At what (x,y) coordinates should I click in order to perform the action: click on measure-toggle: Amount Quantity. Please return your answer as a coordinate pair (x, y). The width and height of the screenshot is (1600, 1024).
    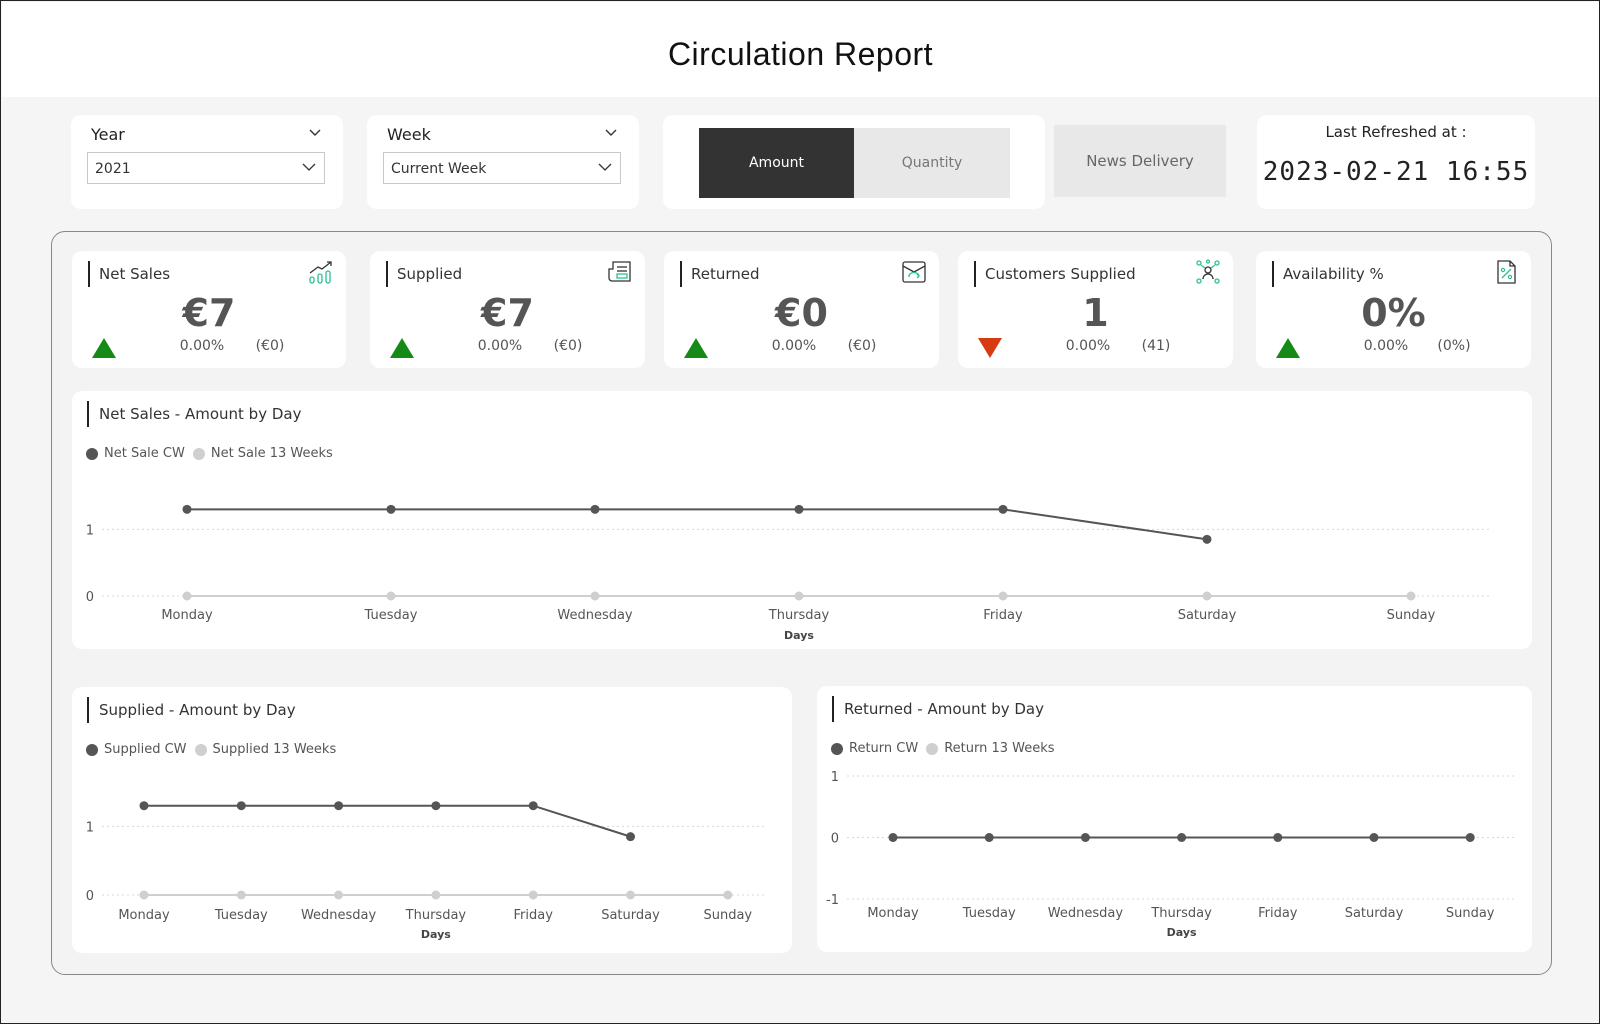
    Looking at the image, I should click on (854, 162).